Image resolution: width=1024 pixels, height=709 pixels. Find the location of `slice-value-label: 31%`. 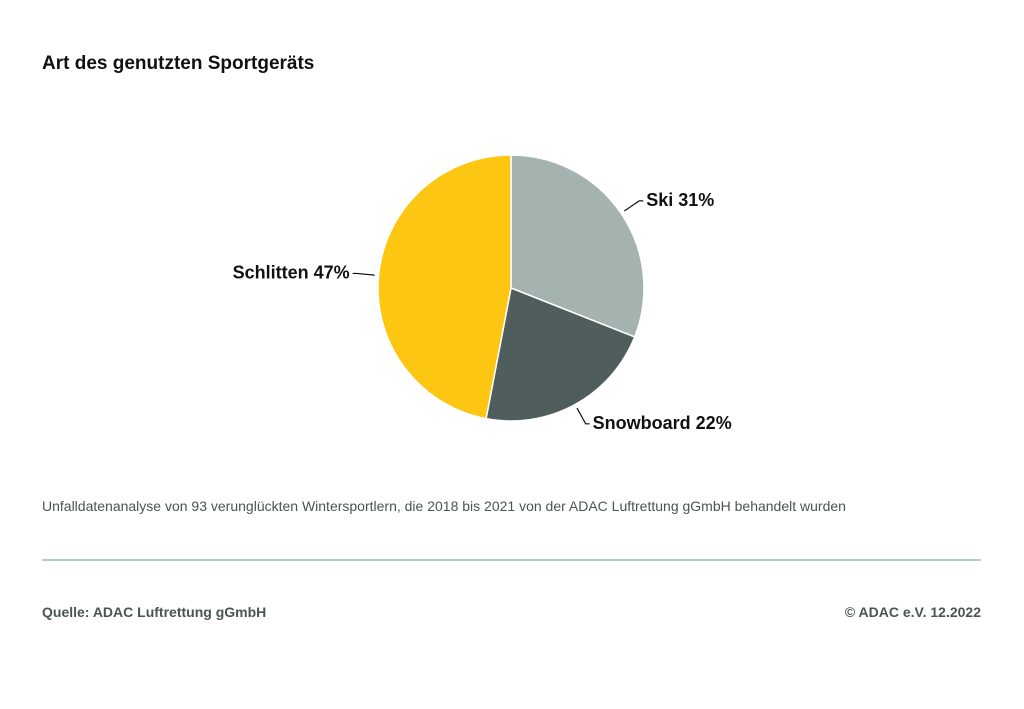

slice-value-label: 31% is located at coordinates (696, 200).